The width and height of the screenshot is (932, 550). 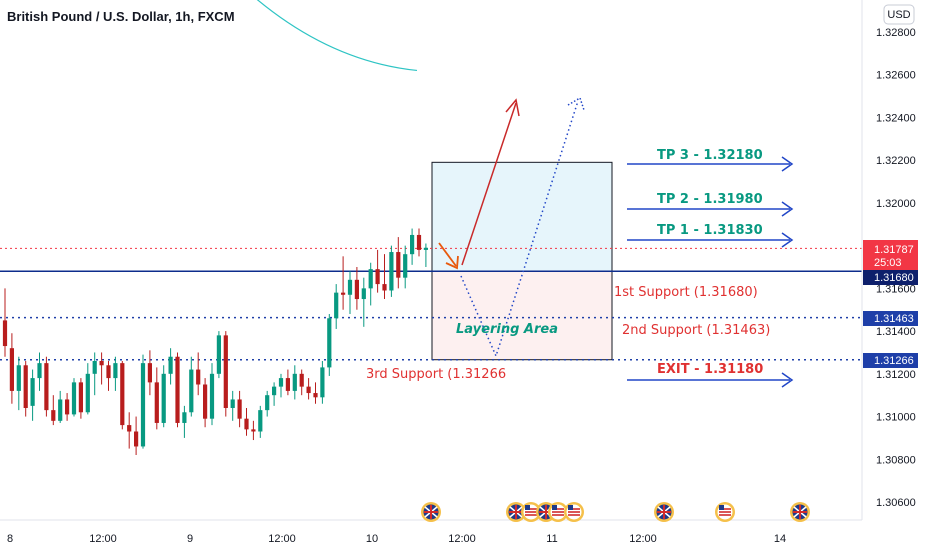 What do you see at coordinates (686, 292) in the screenshot?
I see `support-1-label: 1st Support (1.31680)` at bounding box center [686, 292].